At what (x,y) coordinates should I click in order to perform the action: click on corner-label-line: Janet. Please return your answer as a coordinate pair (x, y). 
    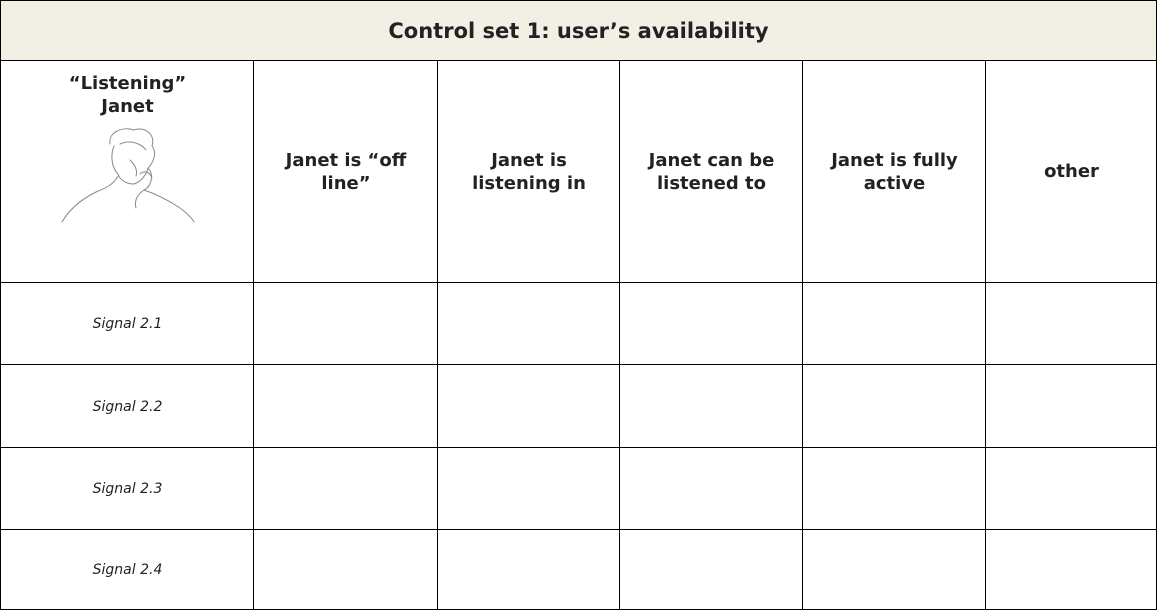
    Looking at the image, I should click on (127, 106).